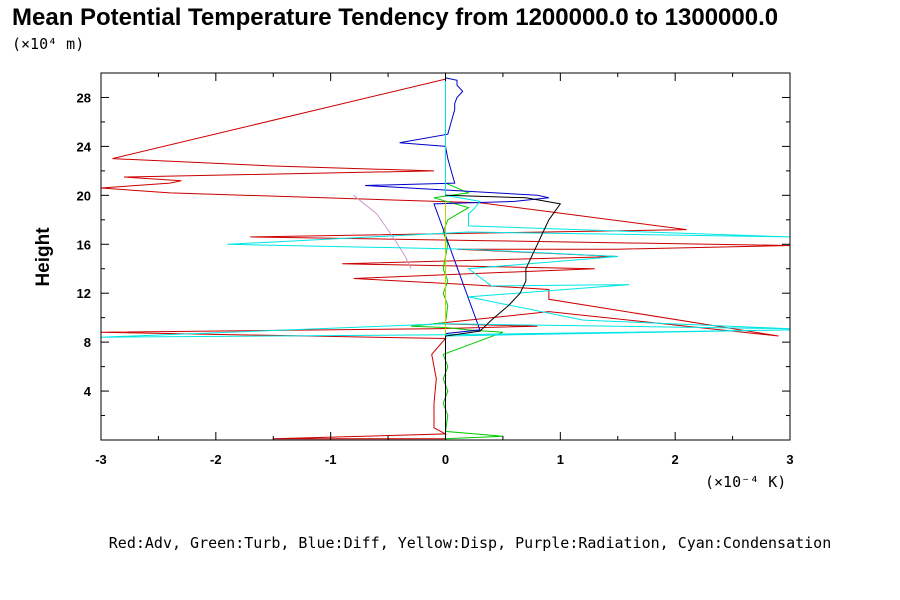 The width and height of the screenshot is (900, 600). What do you see at coordinates (675, 459) in the screenshot?
I see `x-tick-label: 2` at bounding box center [675, 459].